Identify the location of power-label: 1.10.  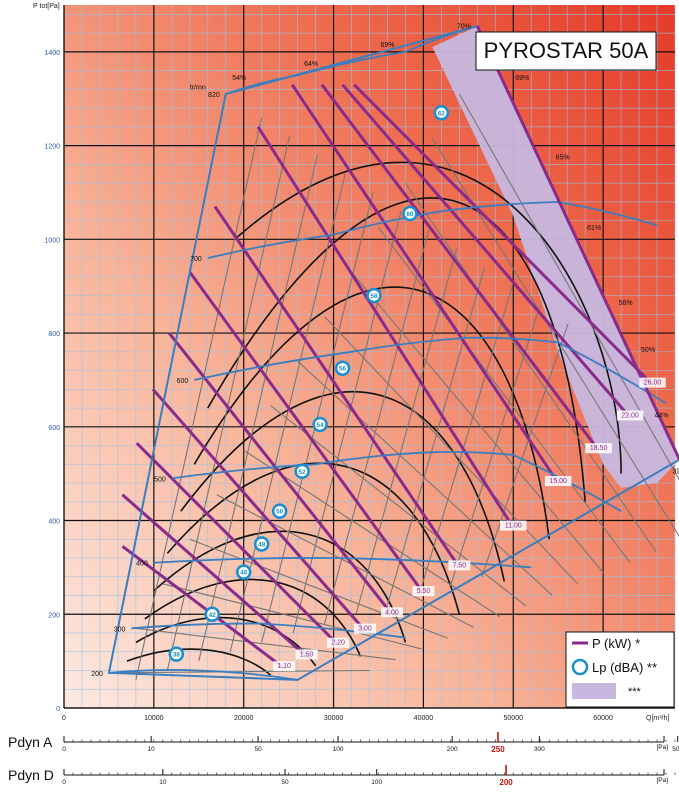
(284, 666).